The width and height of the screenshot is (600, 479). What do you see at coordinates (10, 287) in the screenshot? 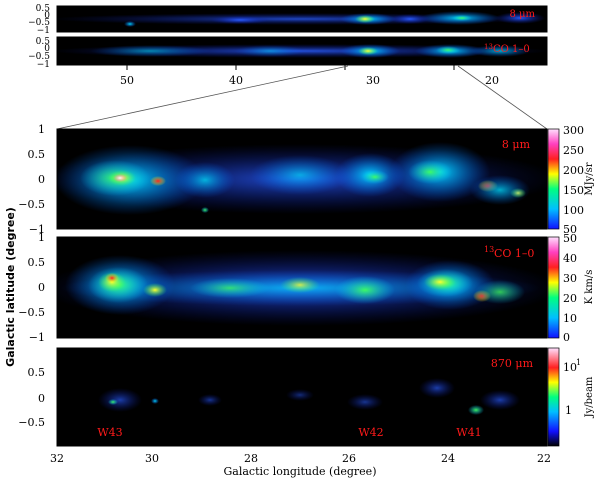
I see `y-axis-label: Galactic latitude (degree)` at bounding box center [10, 287].